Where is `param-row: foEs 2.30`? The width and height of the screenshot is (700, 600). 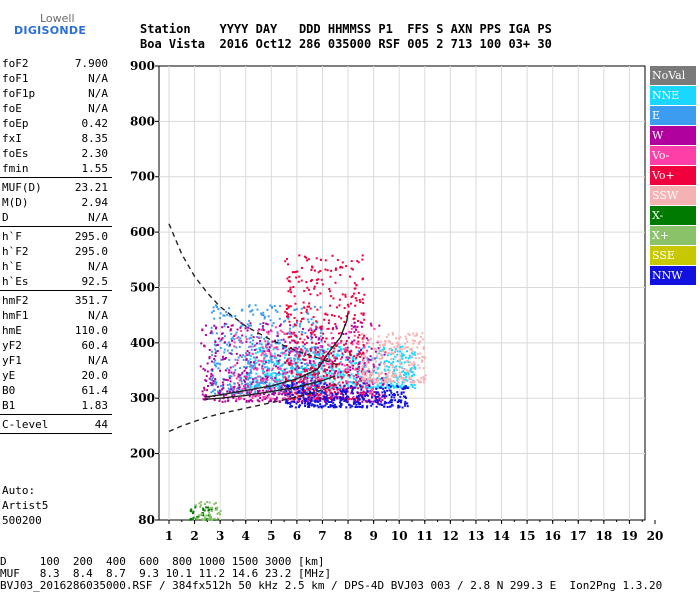 param-row: foEs 2.30 is located at coordinates (56, 153).